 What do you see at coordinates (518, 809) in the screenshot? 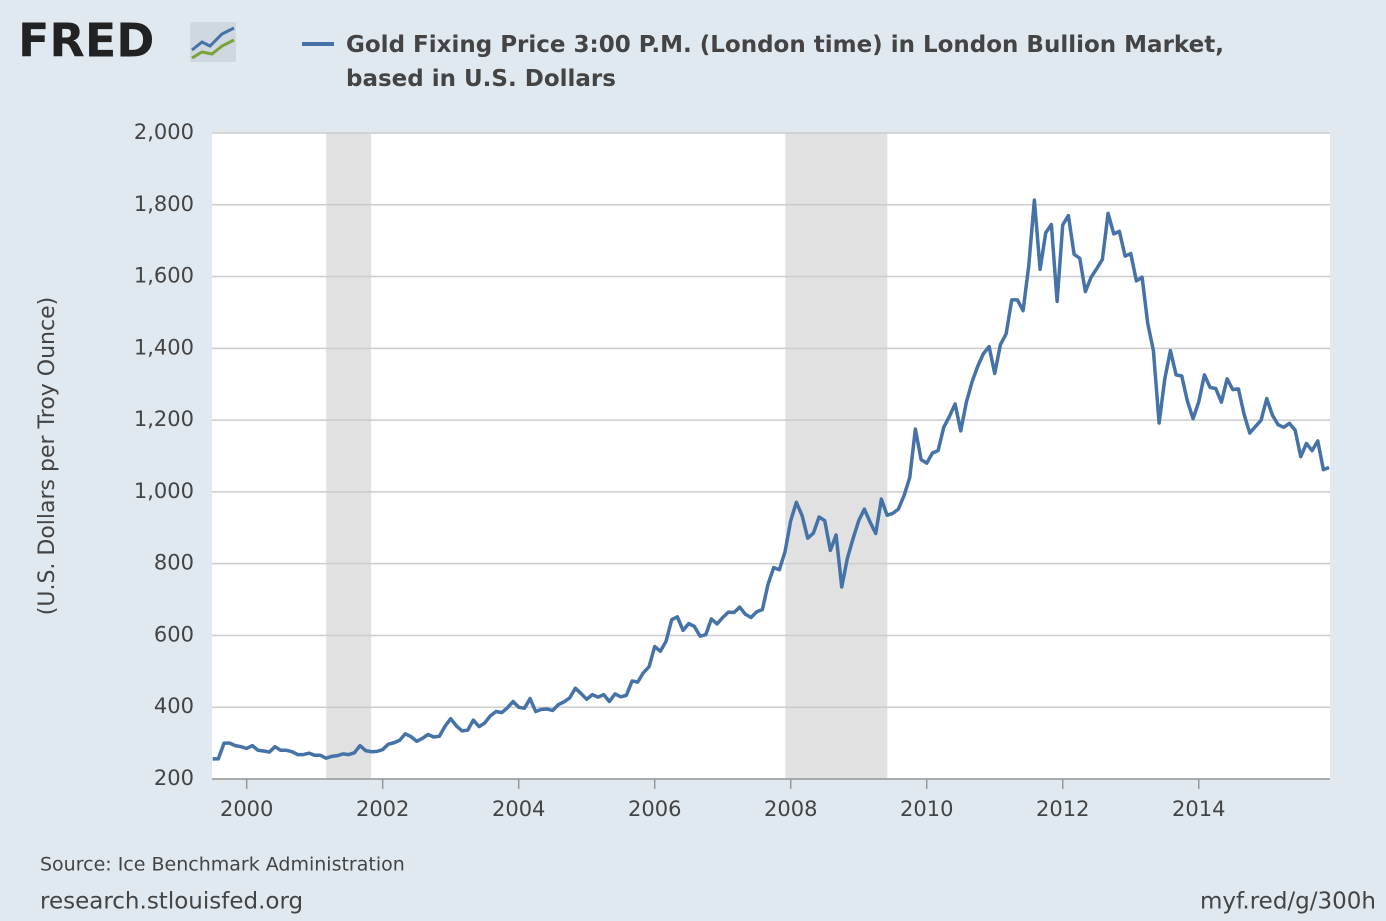
I see `x-tick-label: 2004` at bounding box center [518, 809].